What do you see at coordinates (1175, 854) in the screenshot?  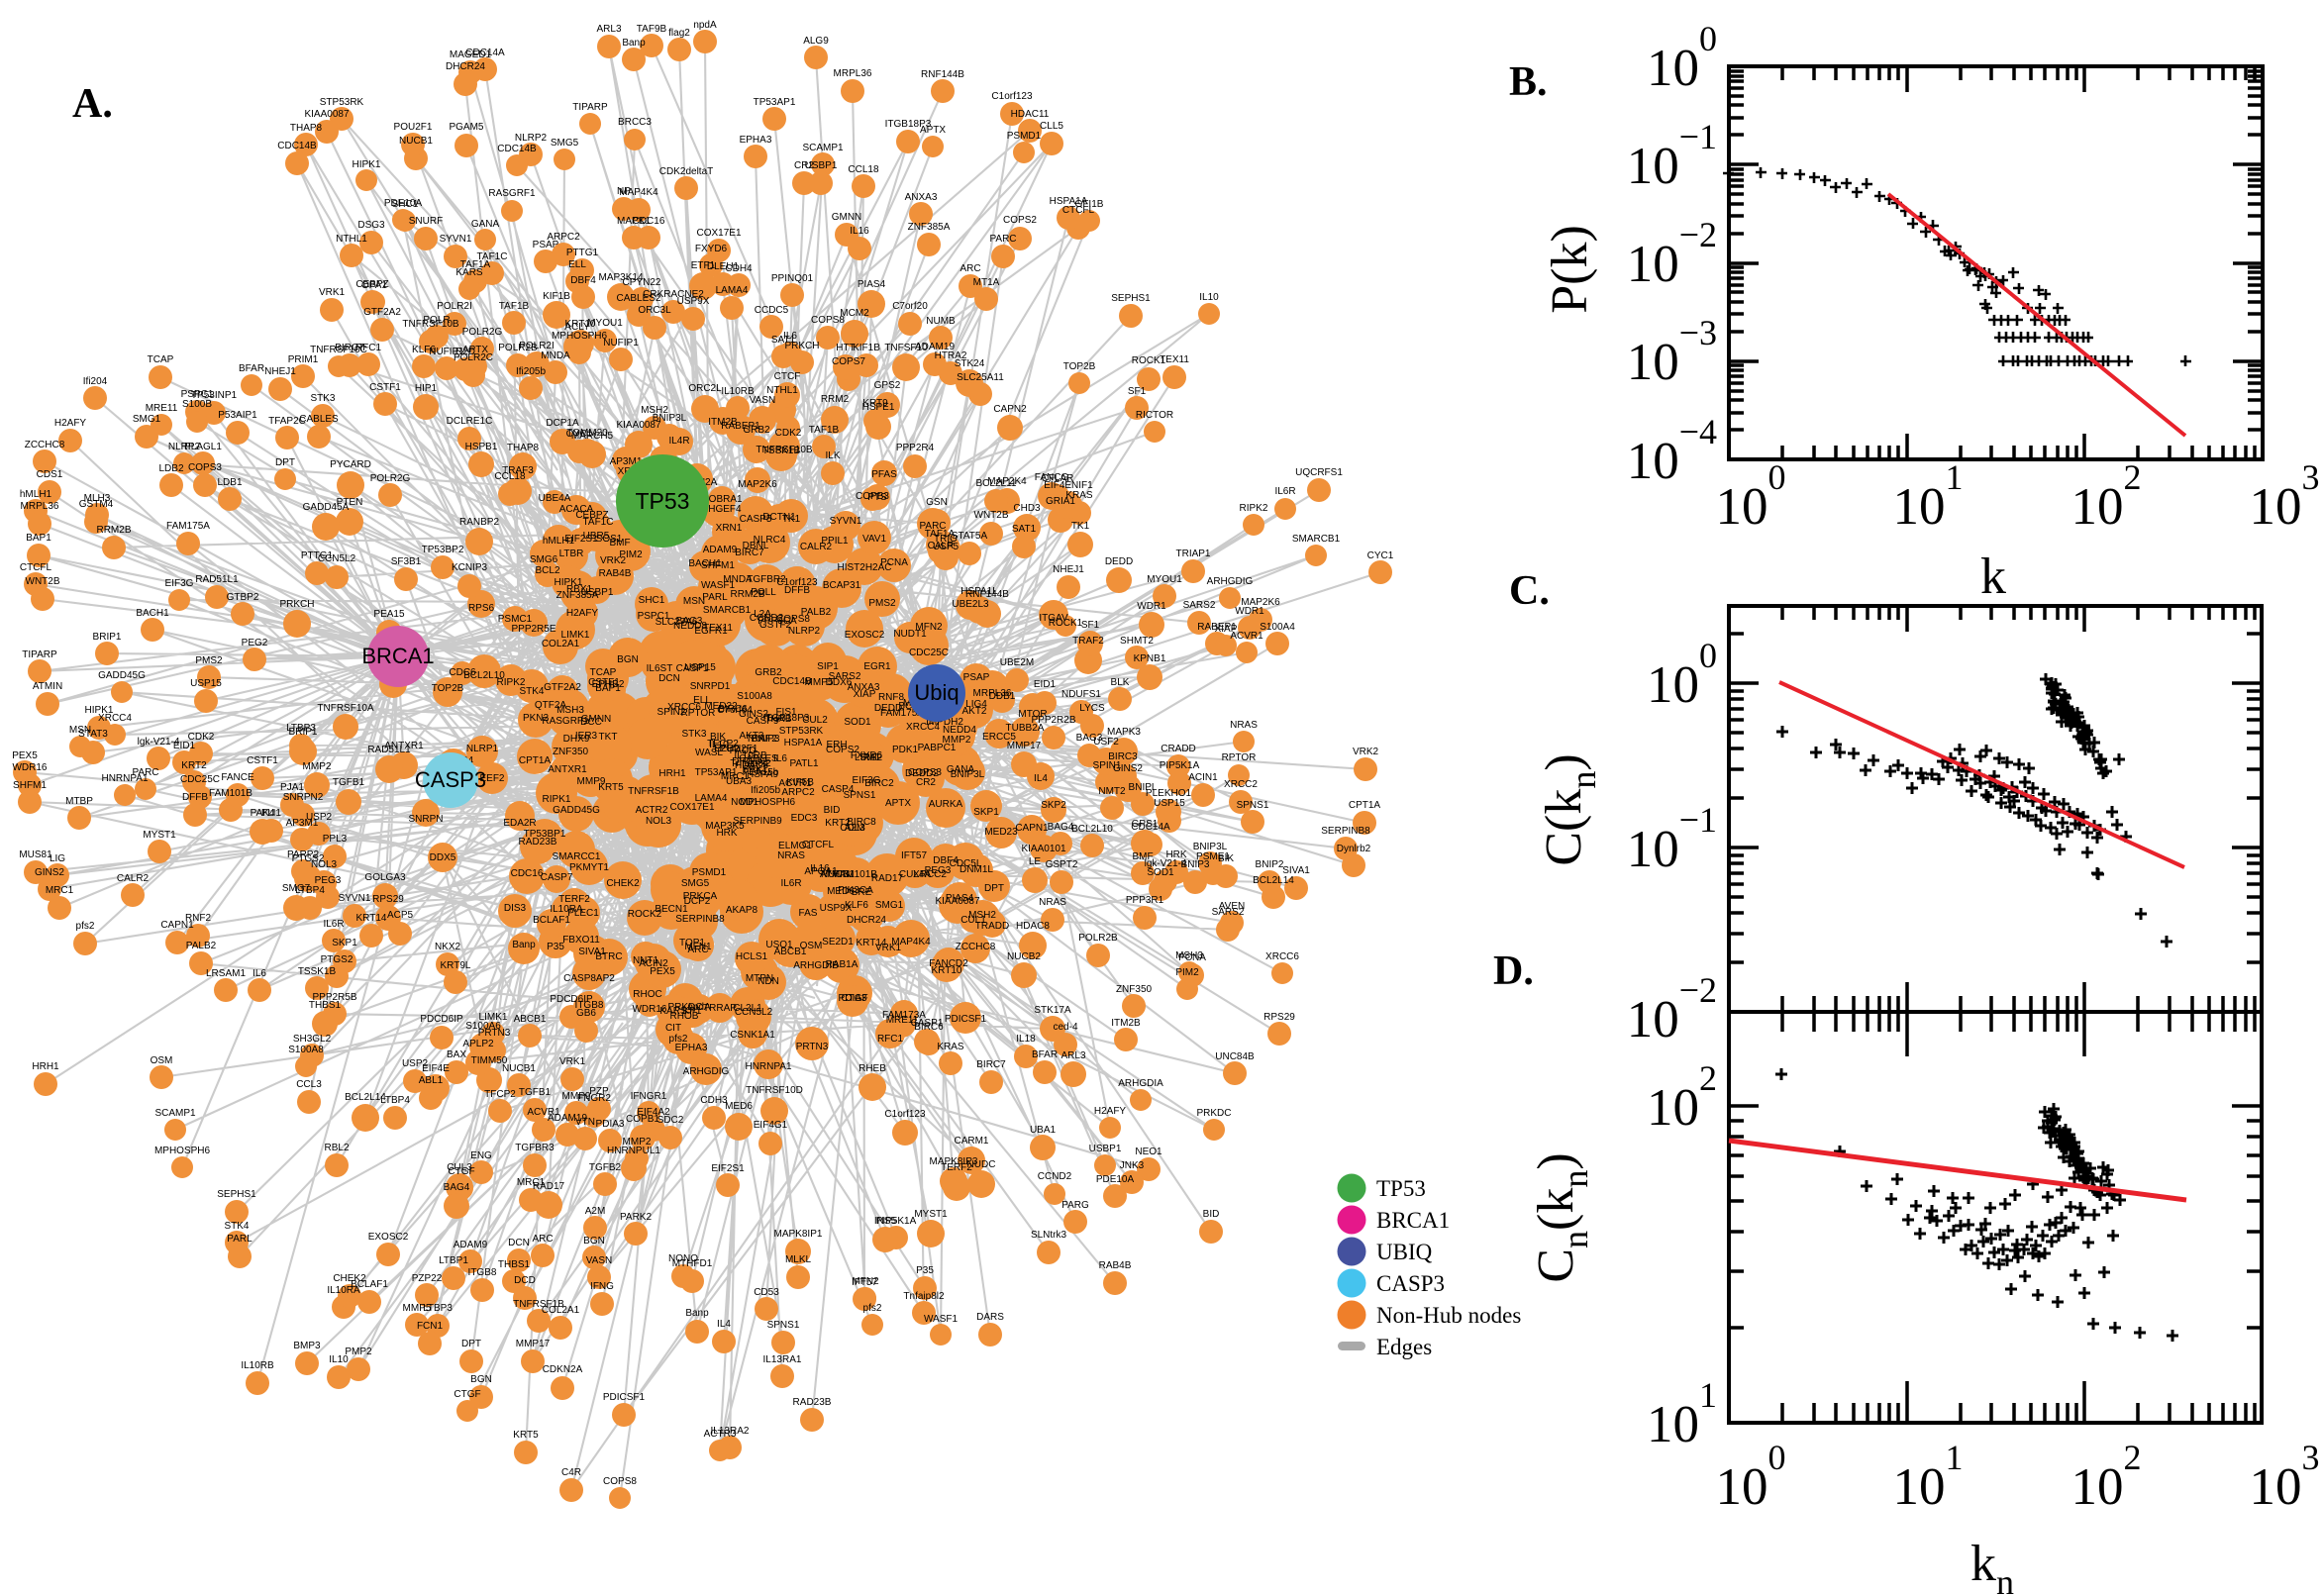 I see `svg-text: HRK` at bounding box center [1175, 854].